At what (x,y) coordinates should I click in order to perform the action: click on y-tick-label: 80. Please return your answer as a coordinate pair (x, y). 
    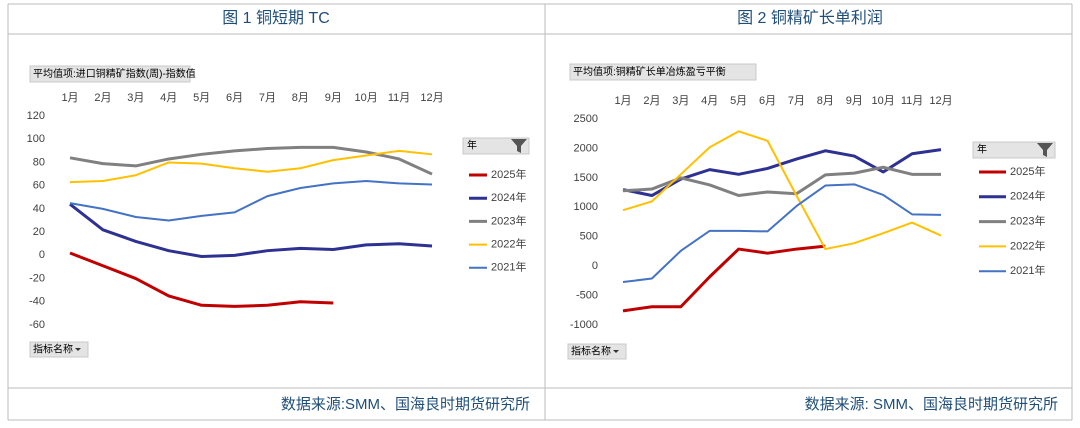
    Looking at the image, I should click on (39, 162).